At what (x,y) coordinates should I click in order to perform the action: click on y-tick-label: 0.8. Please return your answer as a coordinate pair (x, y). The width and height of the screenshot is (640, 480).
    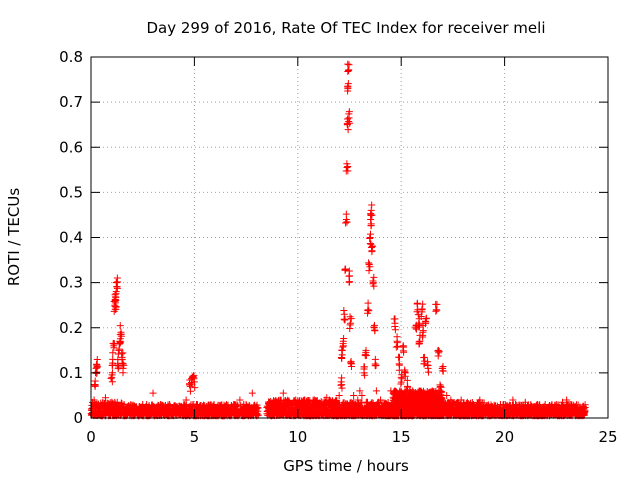
    Looking at the image, I should click on (71, 57).